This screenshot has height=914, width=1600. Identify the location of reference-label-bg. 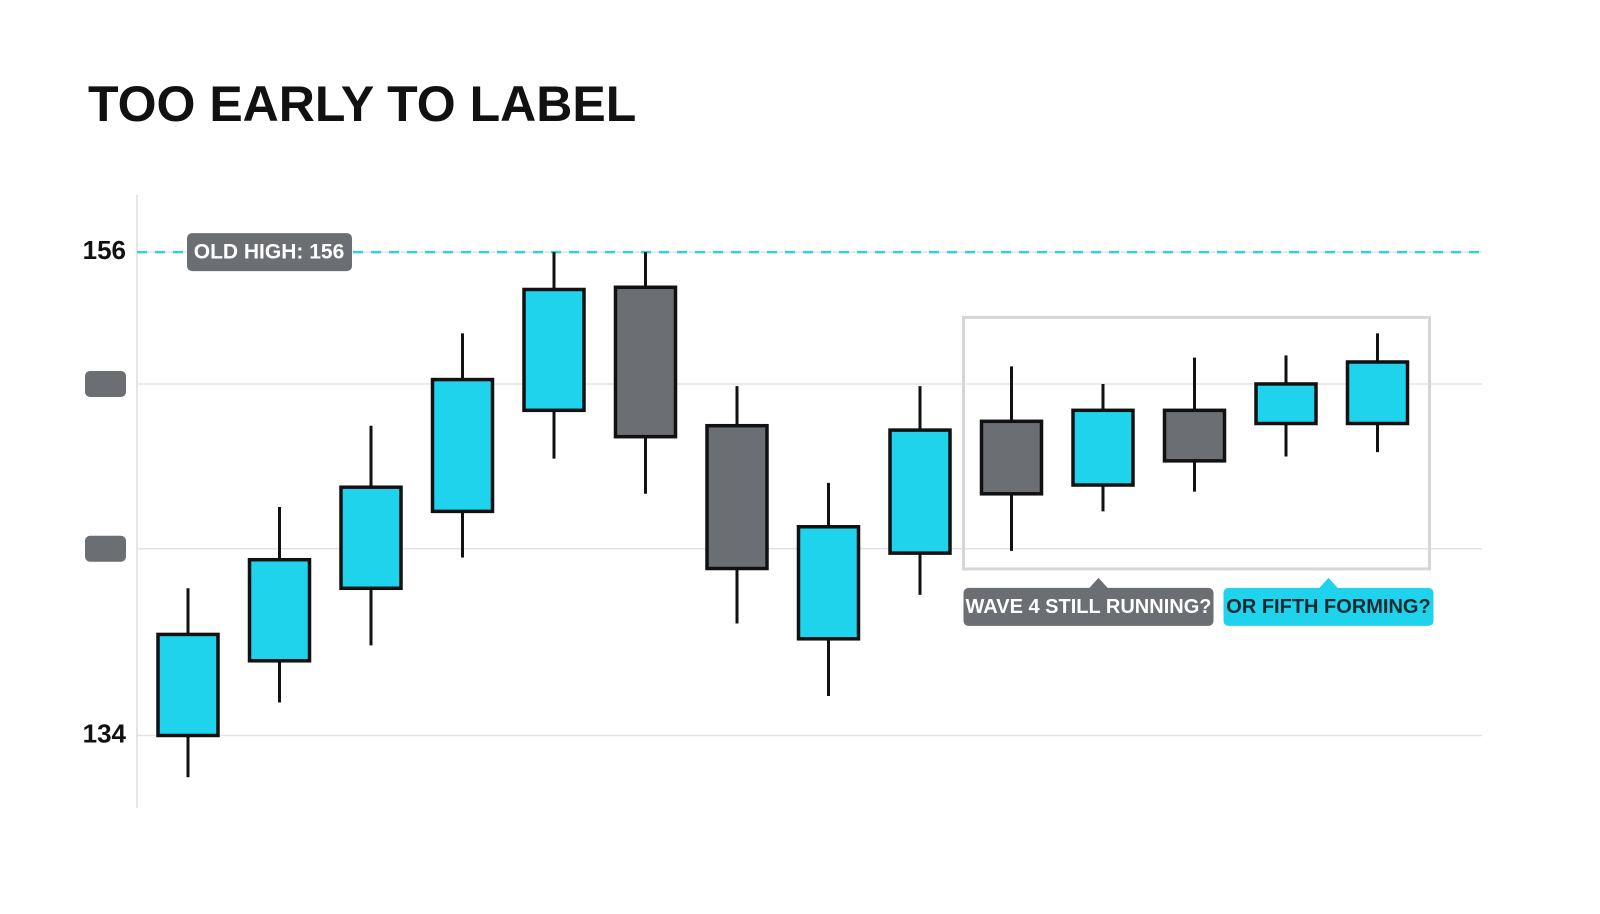
(269, 252).